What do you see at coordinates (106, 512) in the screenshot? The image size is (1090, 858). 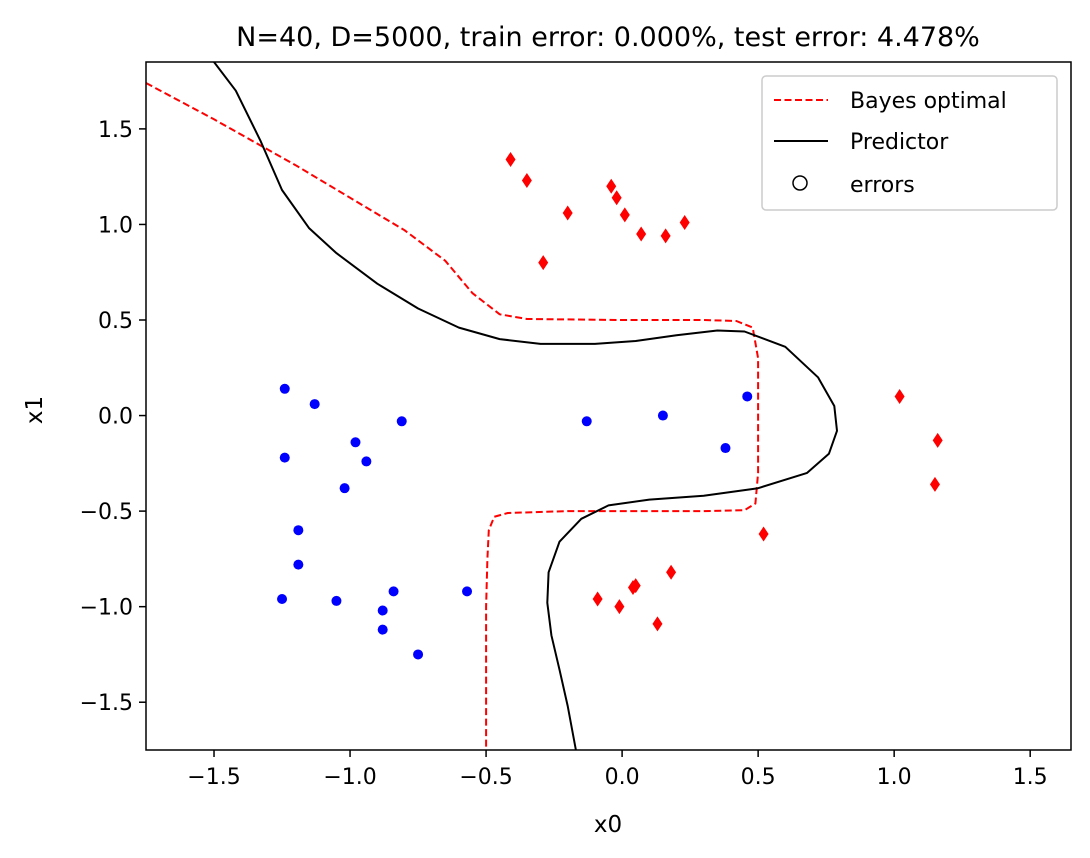 I see `y-tick-label: −0.5` at bounding box center [106, 512].